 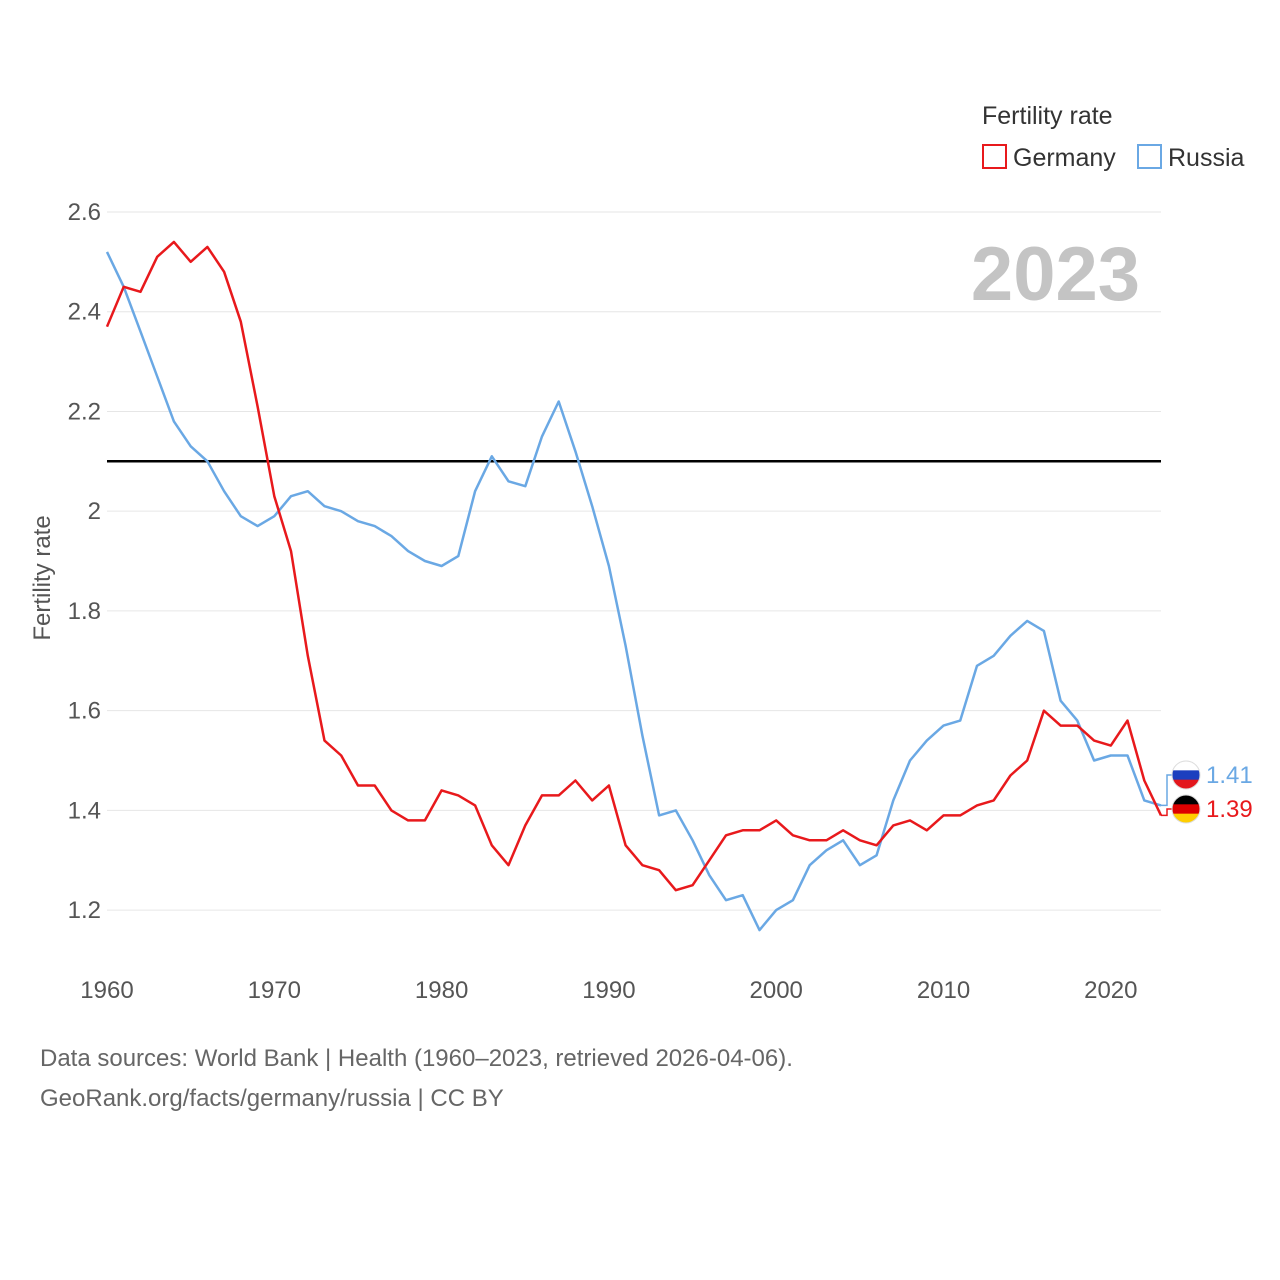 What do you see at coordinates (1207, 792) in the screenshot?
I see `end-markers: 1.41 1.39` at bounding box center [1207, 792].